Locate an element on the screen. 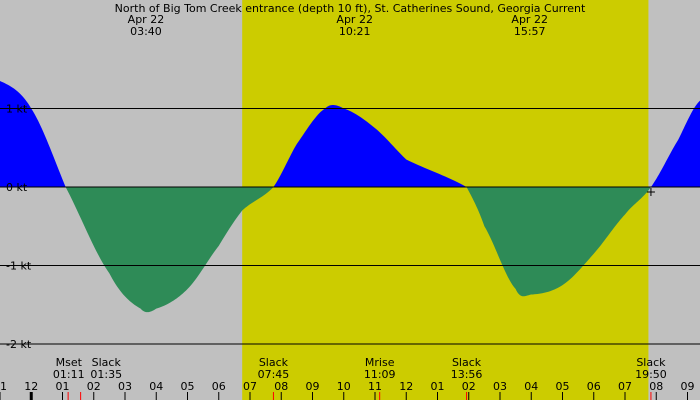  event-label-time: 19:50 is located at coordinates (651, 374).